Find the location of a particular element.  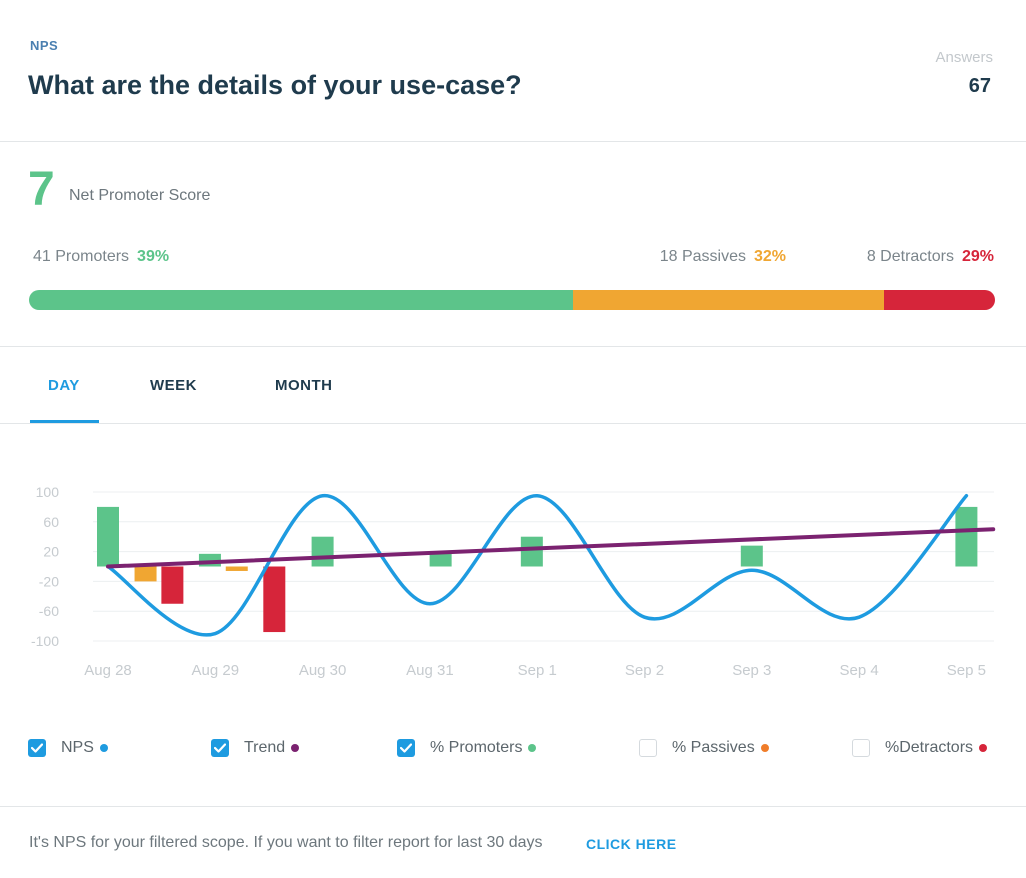

legend-passives: % Passives is located at coordinates (704, 748).